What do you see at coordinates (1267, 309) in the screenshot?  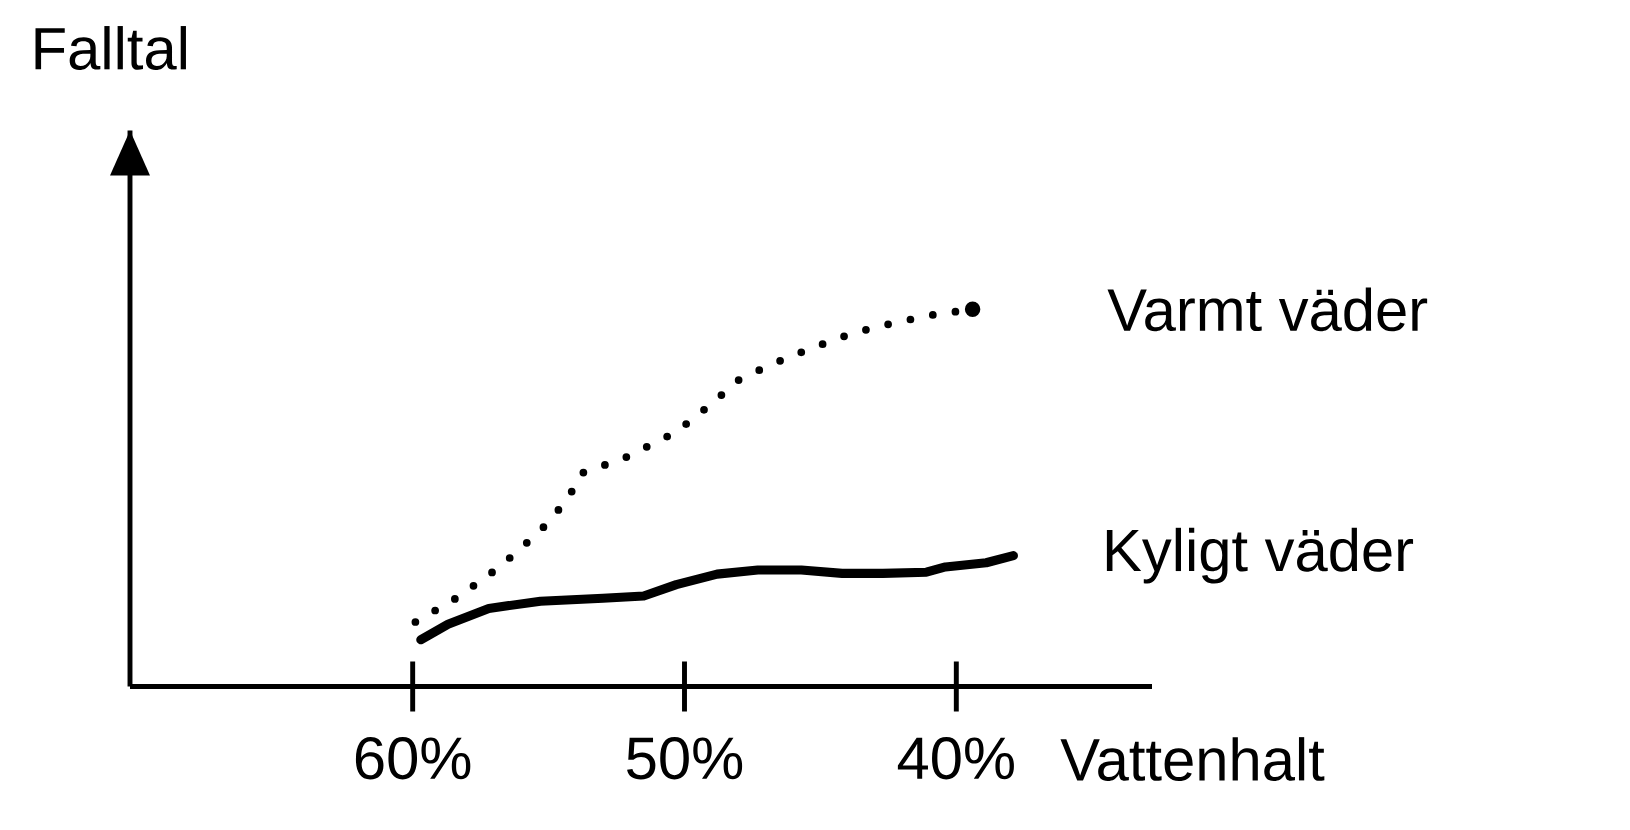 I see `text: Varmt väder` at bounding box center [1267, 309].